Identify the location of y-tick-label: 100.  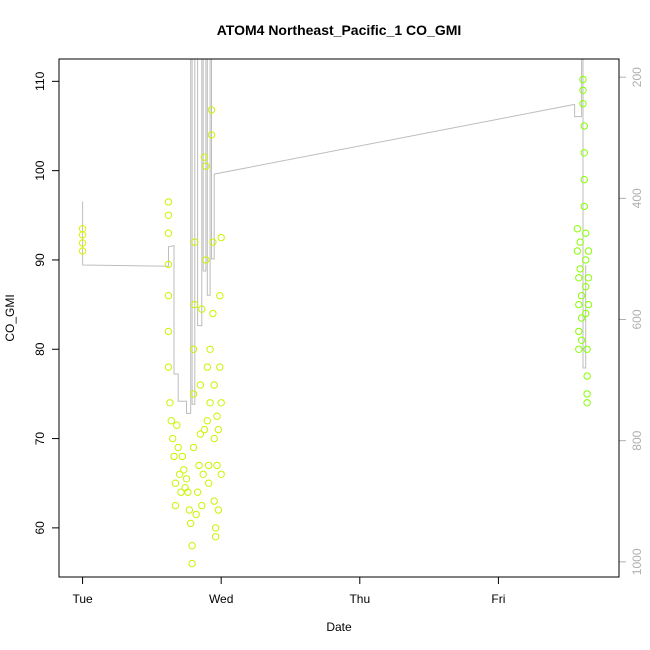
(40, 170).